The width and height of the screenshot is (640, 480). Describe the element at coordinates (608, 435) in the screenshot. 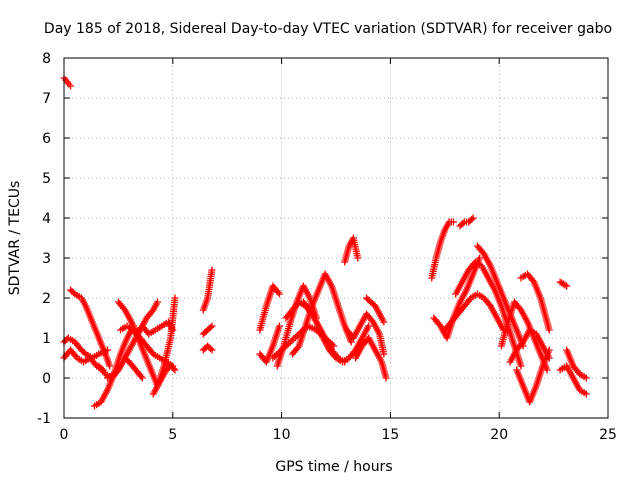

I see `x-tick-label: 25` at that location.